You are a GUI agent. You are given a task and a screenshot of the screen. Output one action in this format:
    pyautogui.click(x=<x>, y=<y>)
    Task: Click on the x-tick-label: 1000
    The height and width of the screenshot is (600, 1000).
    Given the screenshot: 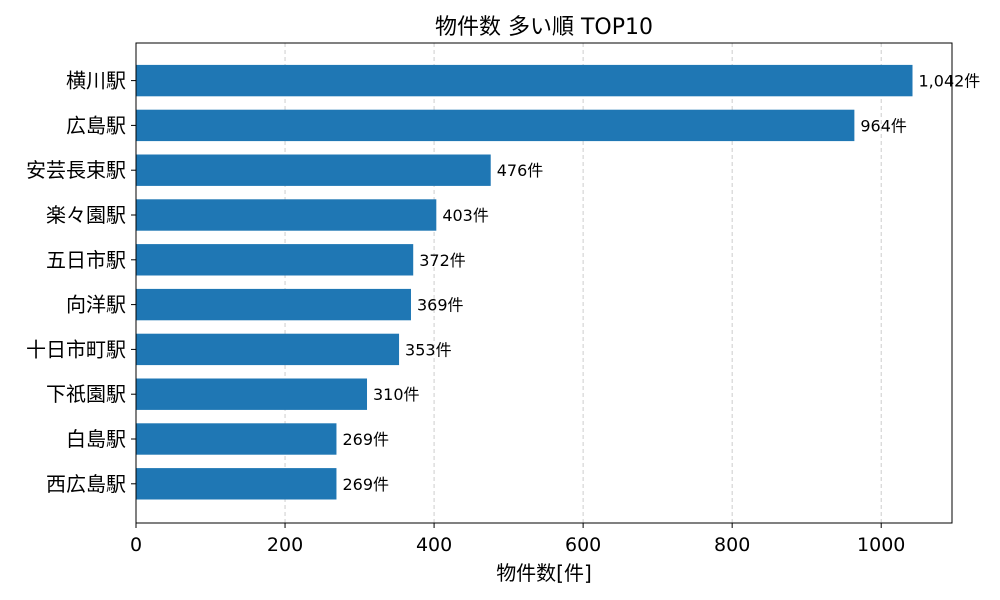 What is the action you would take?
    pyautogui.click(x=881, y=545)
    